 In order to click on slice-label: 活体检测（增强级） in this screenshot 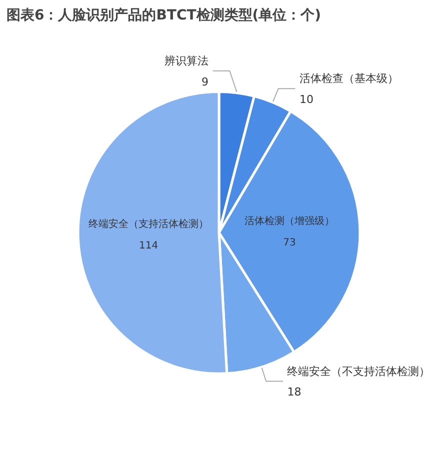, I will do `click(289, 221)`.